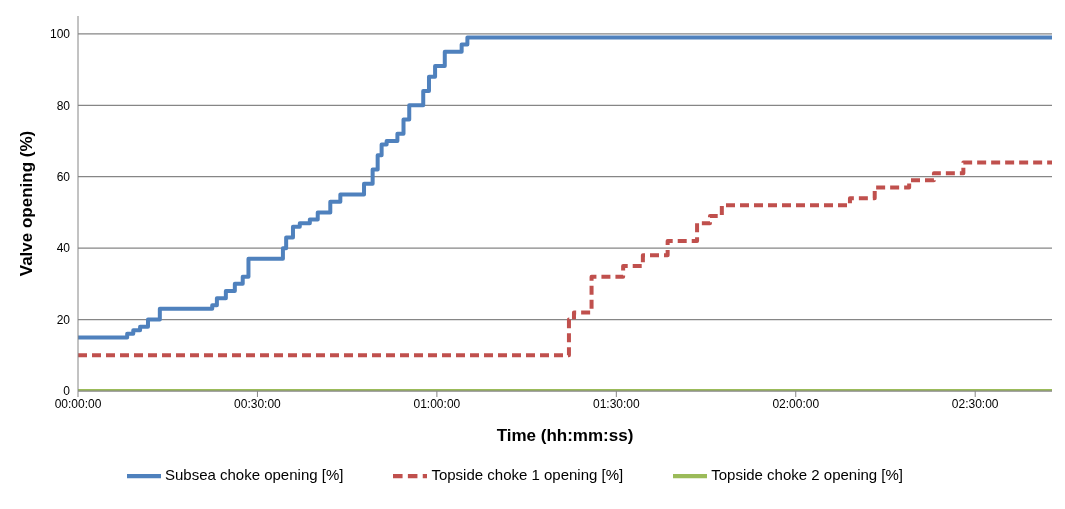  What do you see at coordinates (565, 435) in the screenshot?
I see `x-axis-title: Time (hh:mm:ss)` at bounding box center [565, 435].